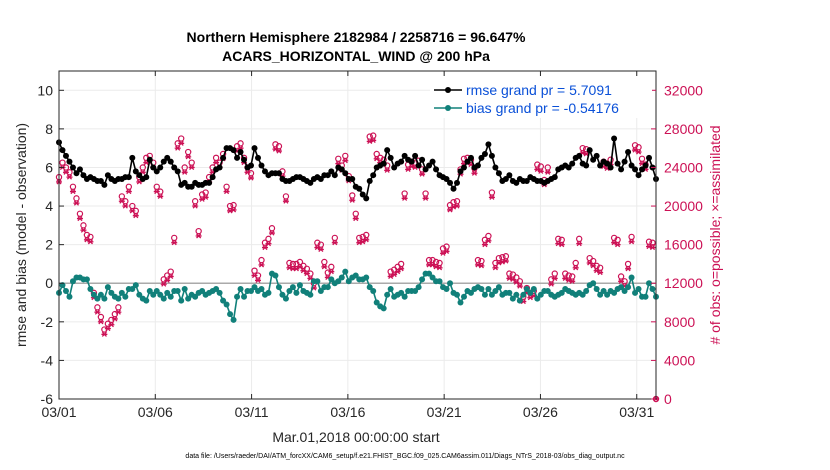 The width and height of the screenshot is (830, 470). What do you see at coordinates (715, 234) in the screenshot?
I see `y2-axis-label: # of obs: o=possible; ×=assimilated` at bounding box center [715, 234].